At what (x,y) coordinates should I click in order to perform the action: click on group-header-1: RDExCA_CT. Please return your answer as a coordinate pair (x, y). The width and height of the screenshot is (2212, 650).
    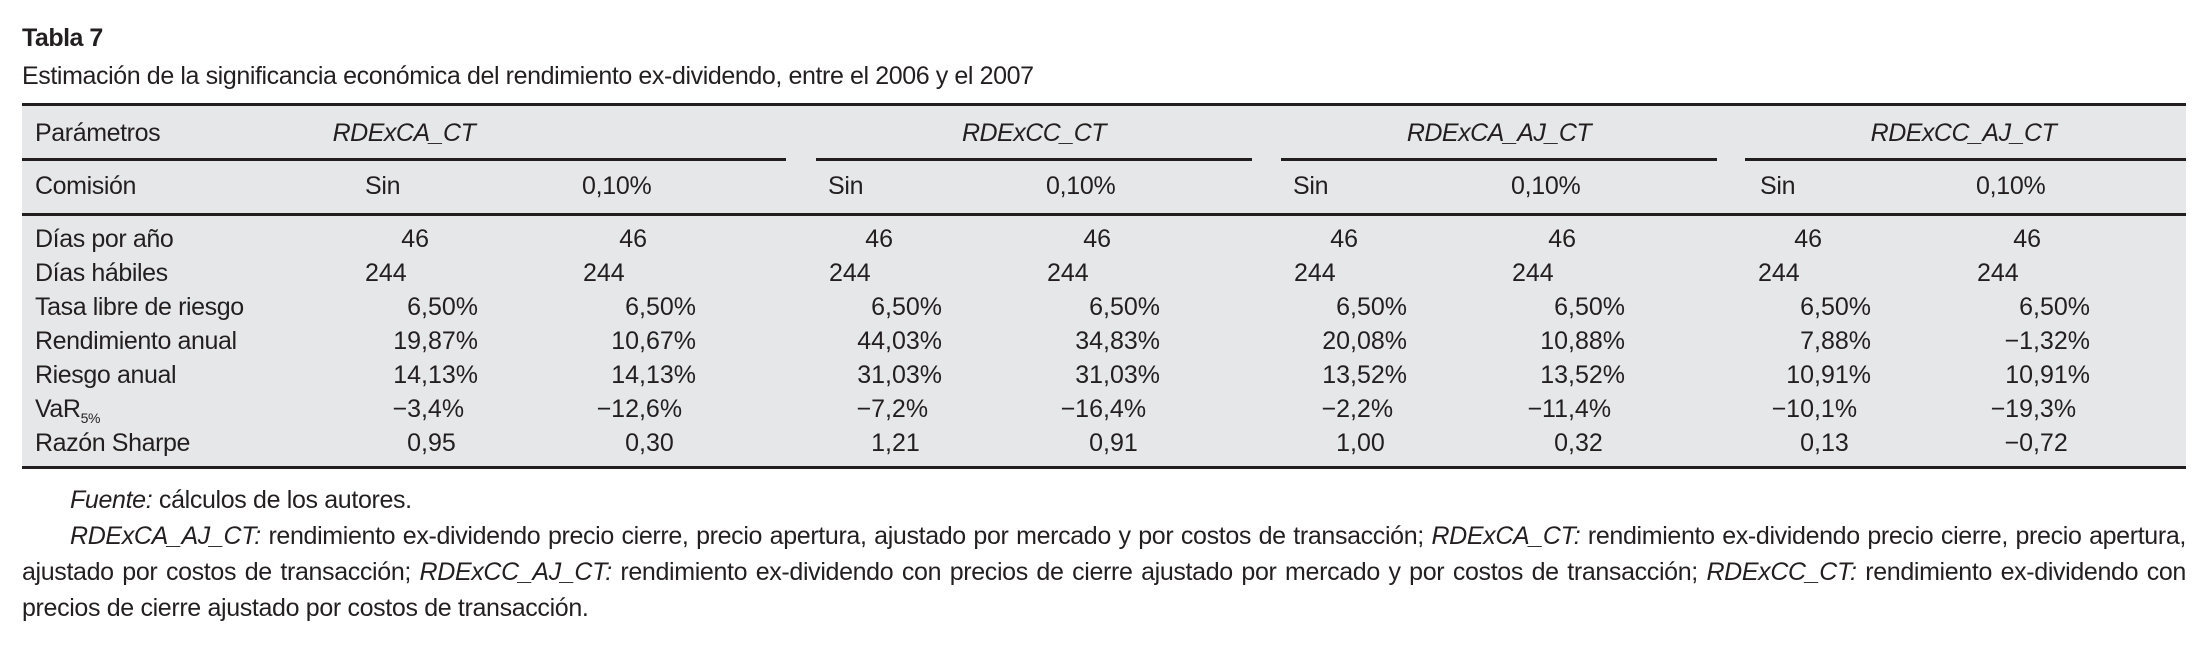
    Looking at the image, I should click on (404, 133).